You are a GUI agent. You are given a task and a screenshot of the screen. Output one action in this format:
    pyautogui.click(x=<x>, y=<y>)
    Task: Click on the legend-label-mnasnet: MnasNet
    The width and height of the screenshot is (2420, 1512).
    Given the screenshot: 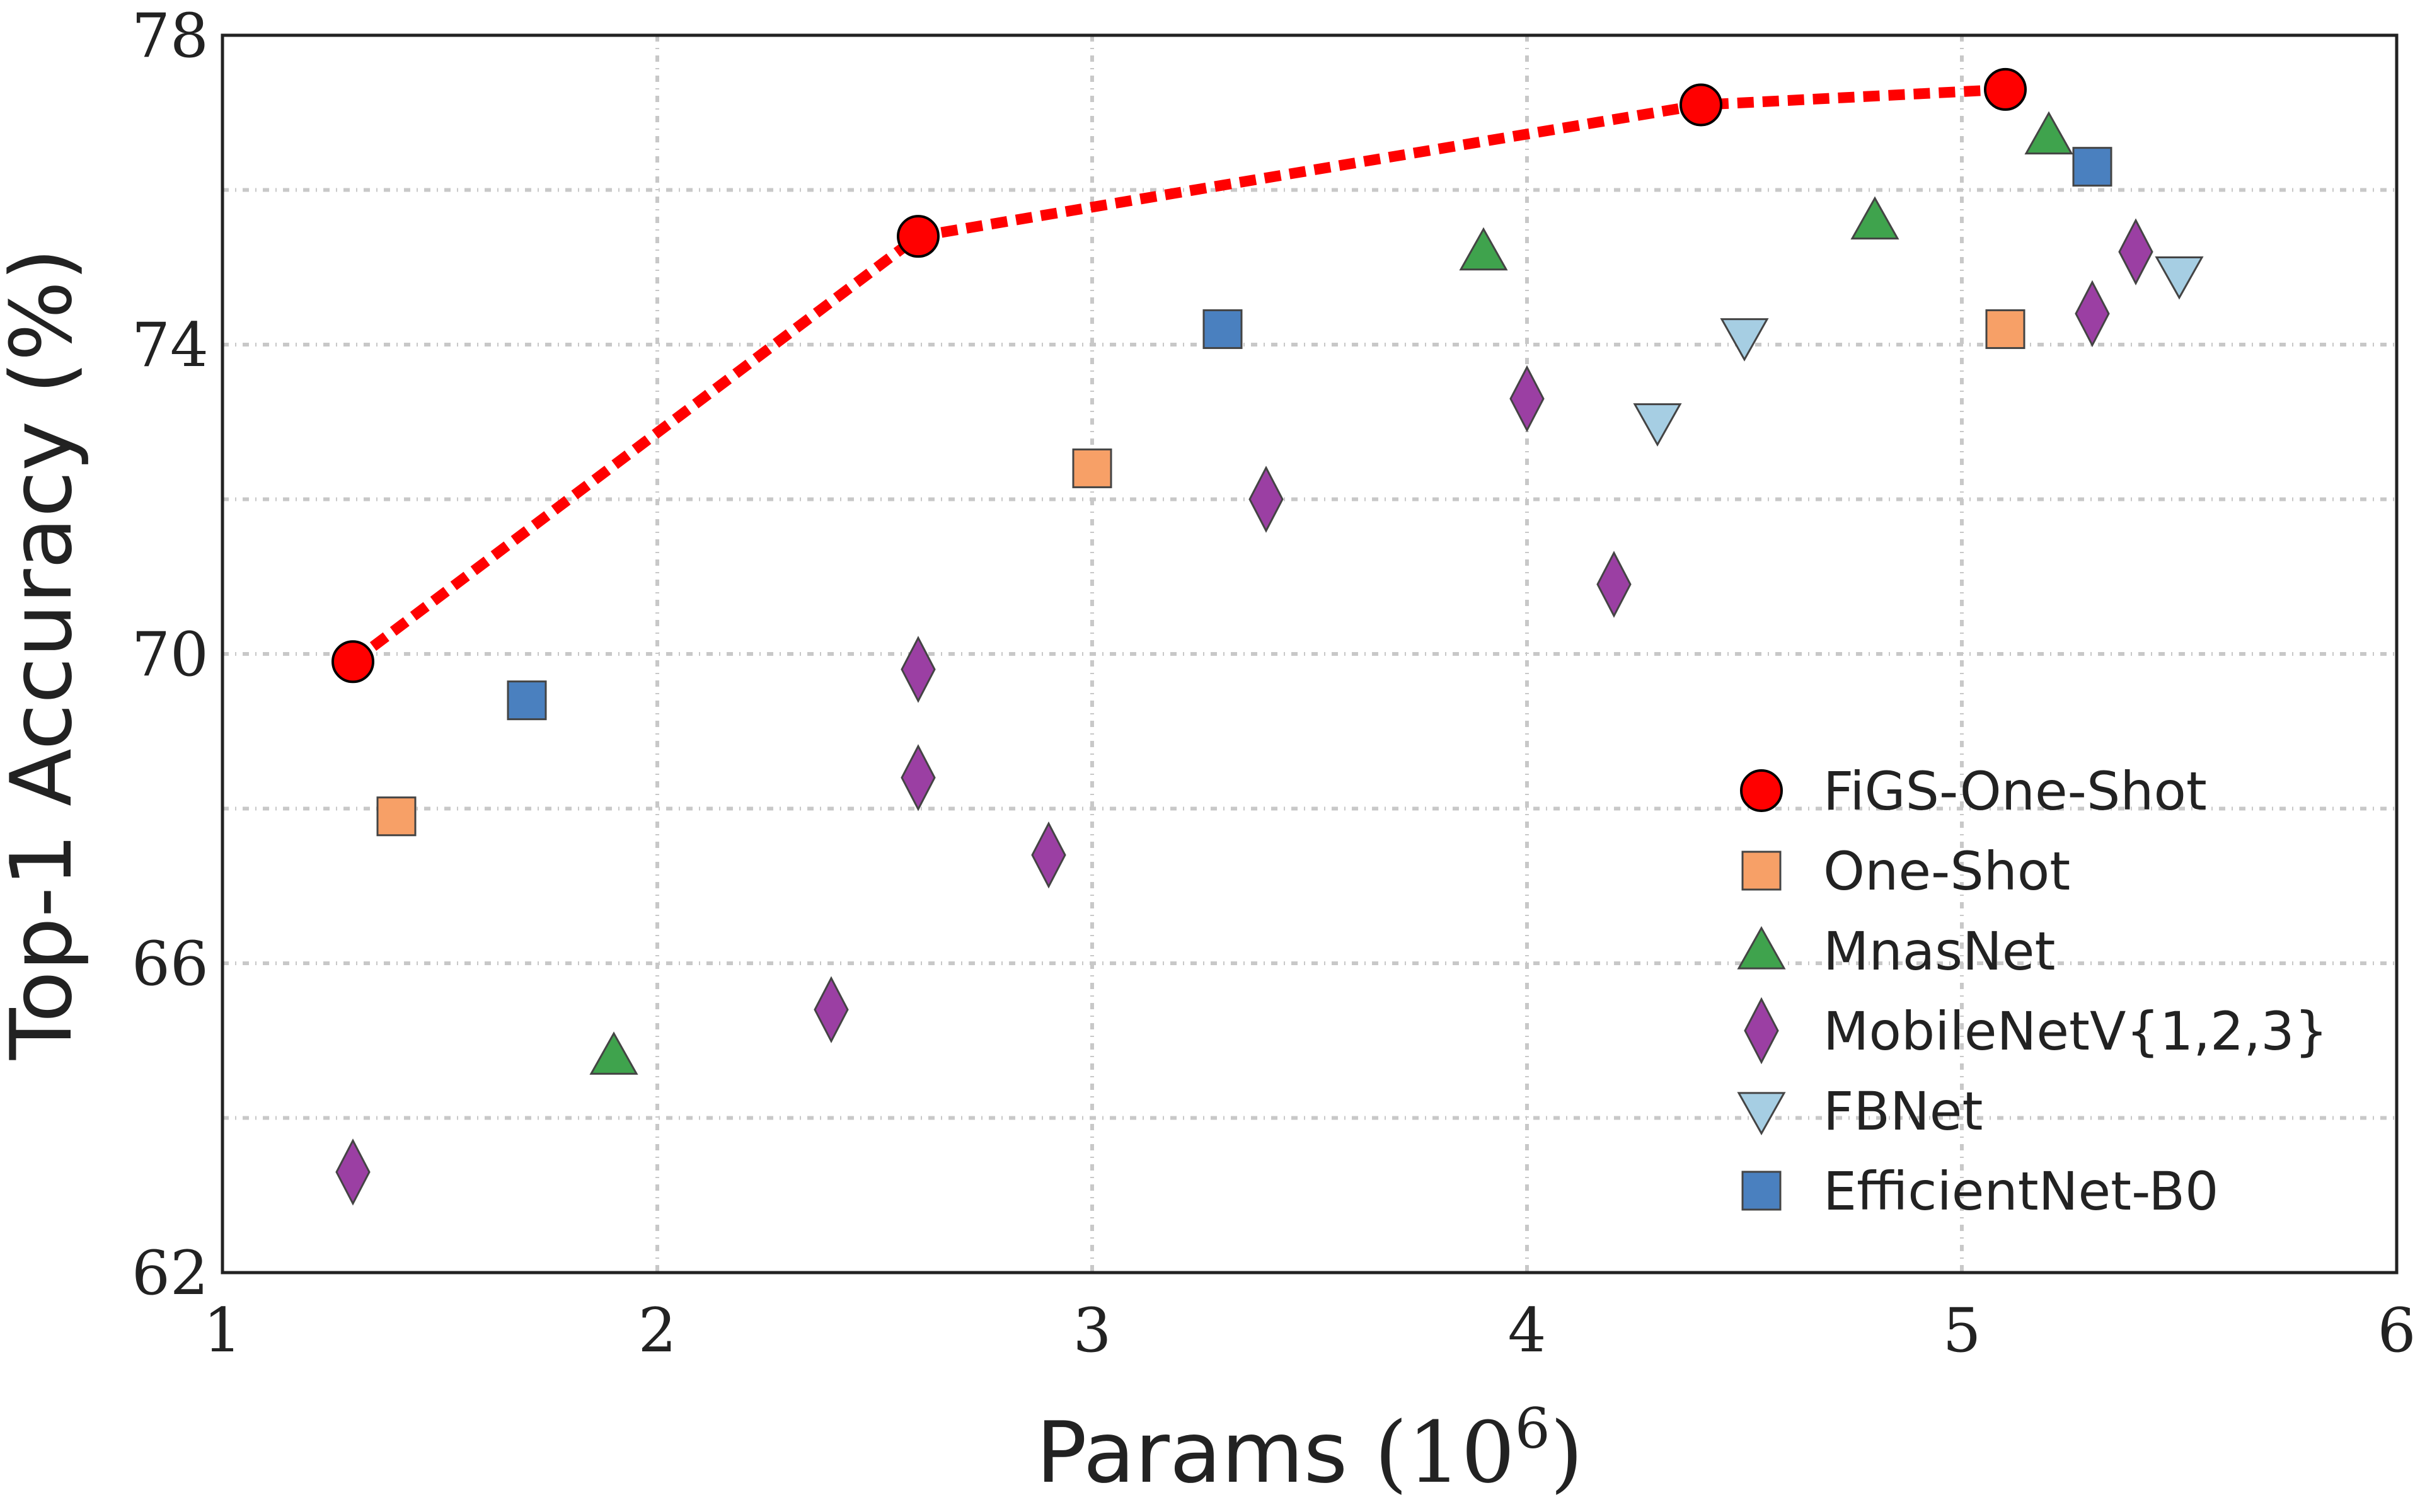 What is the action you would take?
    pyautogui.click(x=1939, y=951)
    